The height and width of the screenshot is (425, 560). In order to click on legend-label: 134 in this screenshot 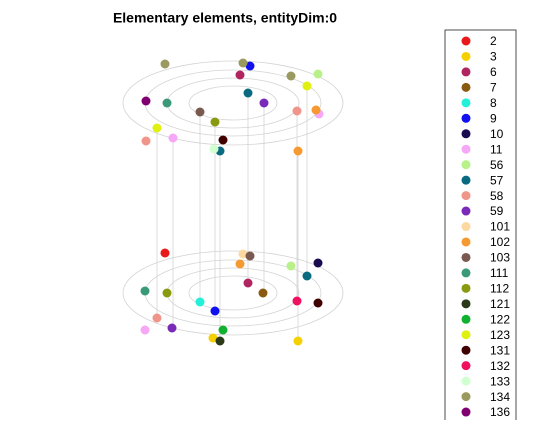, I will do `click(500, 397)`.